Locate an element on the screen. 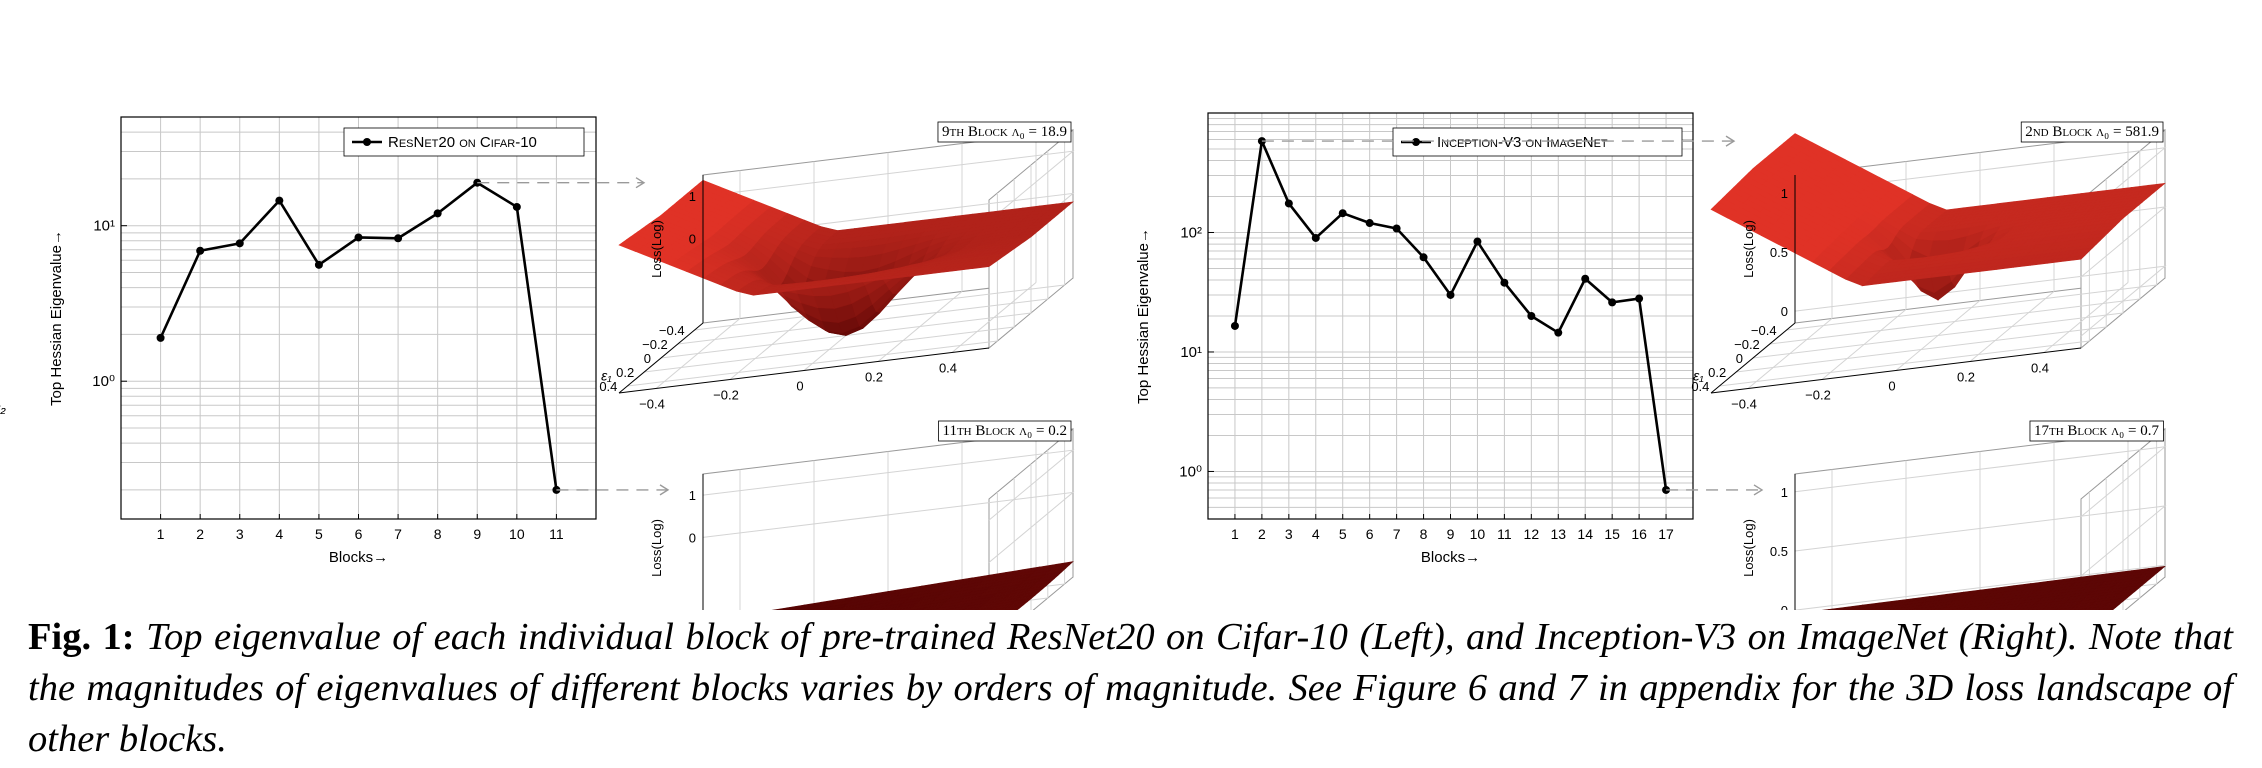 The height and width of the screenshot is (768, 2262). connector-inception-block2-arrow is located at coordinates (1730, 141).